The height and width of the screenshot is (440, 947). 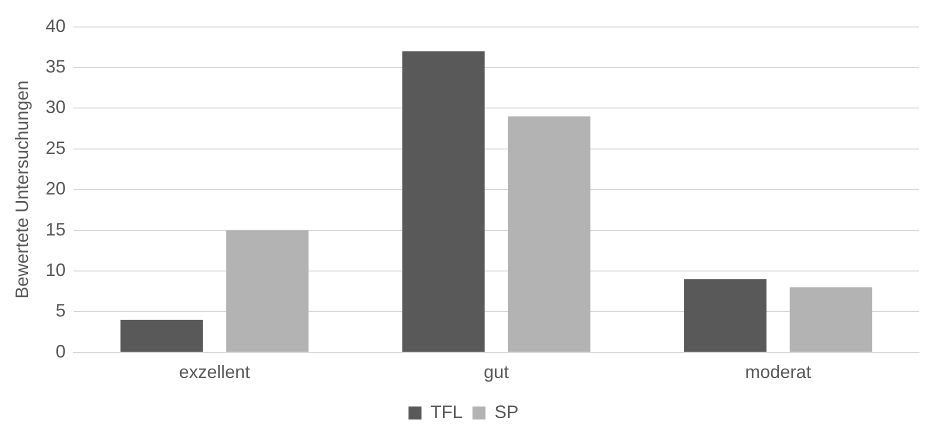 I want to click on legend-label: TFL, so click(x=446, y=412).